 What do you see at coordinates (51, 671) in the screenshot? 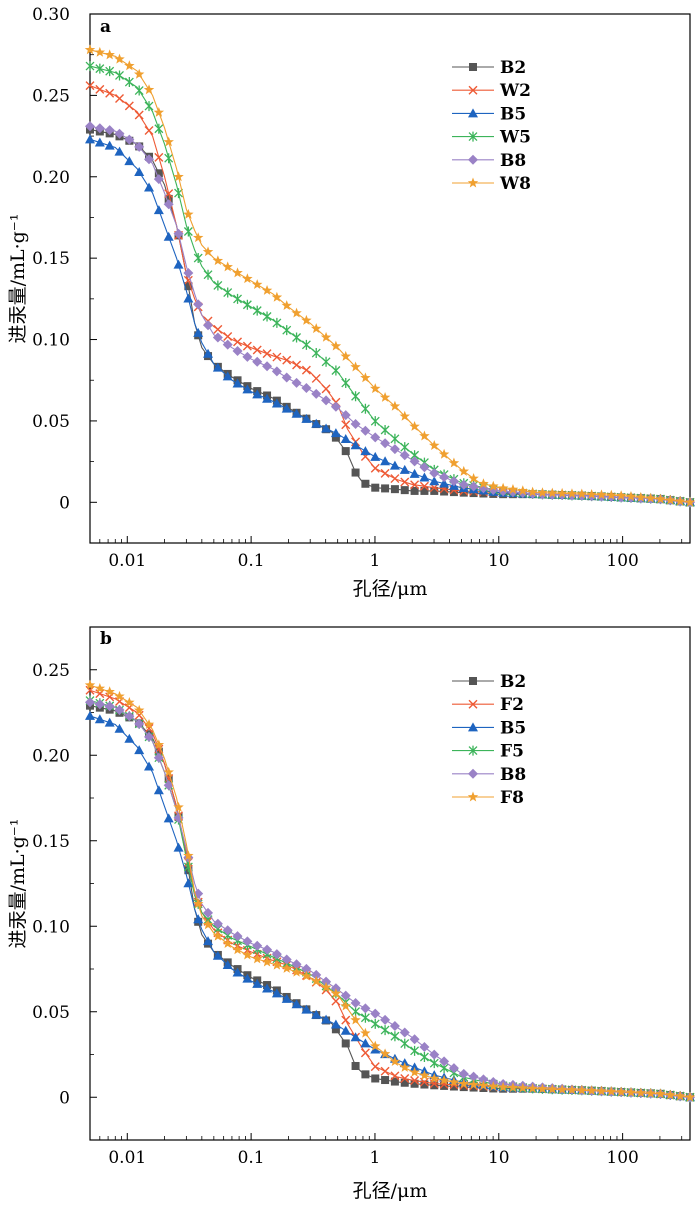
I see `y-tick-label: 0.25` at bounding box center [51, 671].